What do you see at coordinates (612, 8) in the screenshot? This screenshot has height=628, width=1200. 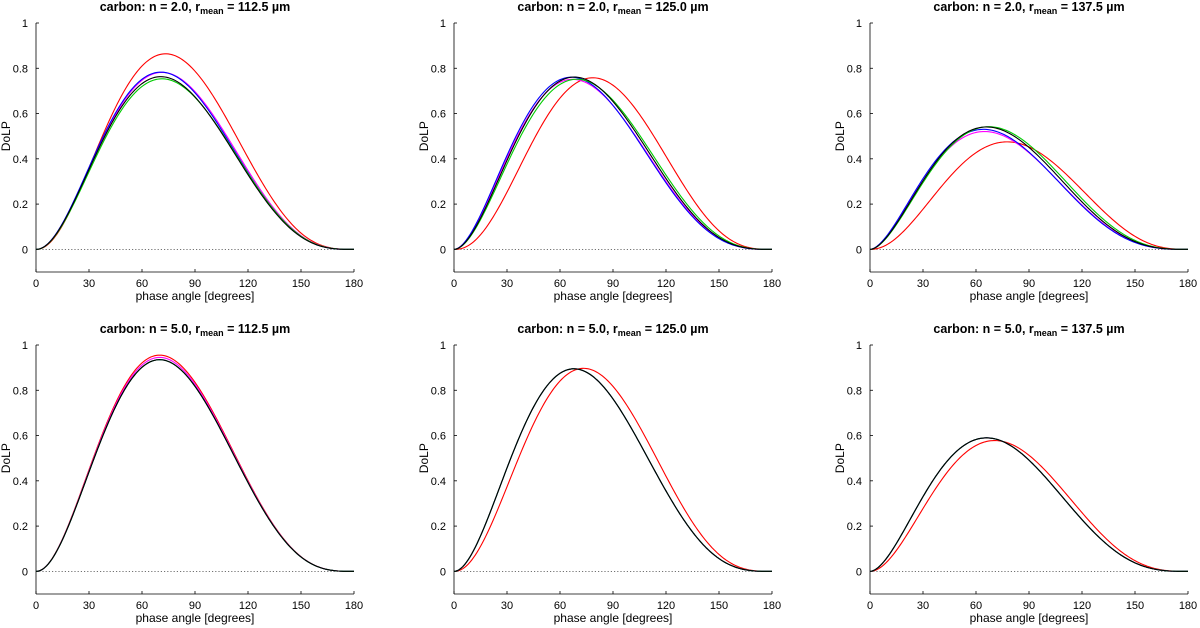 I see `chart-title: carbon: n = 2.0, rmean = 125.0 µm` at bounding box center [612, 8].